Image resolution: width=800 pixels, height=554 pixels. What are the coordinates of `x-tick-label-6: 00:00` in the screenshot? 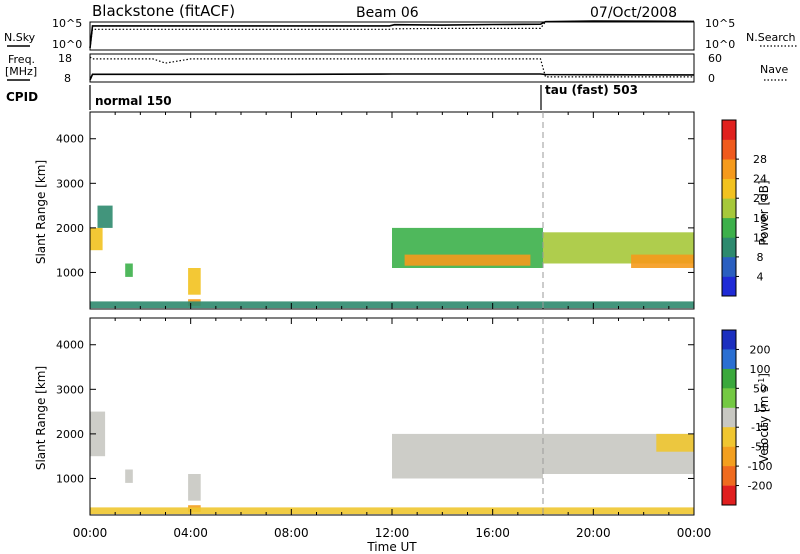 It's located at (694, 533).